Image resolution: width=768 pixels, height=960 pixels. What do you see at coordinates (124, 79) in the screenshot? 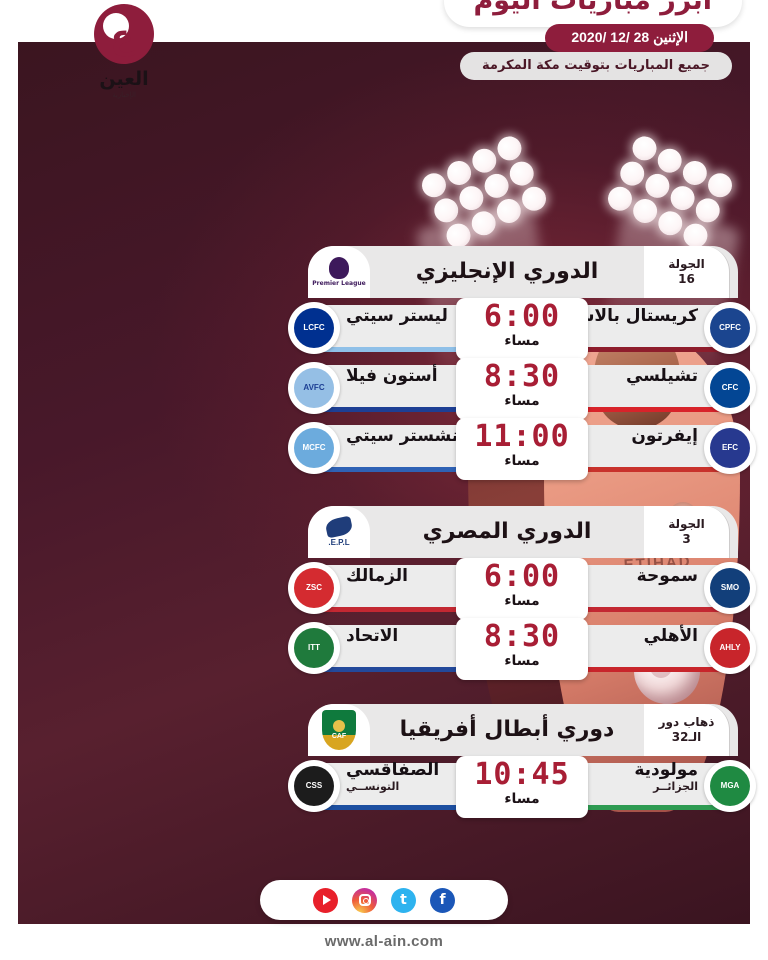
I see `logo-wordmark: العين` at bounding box center [124, 79].